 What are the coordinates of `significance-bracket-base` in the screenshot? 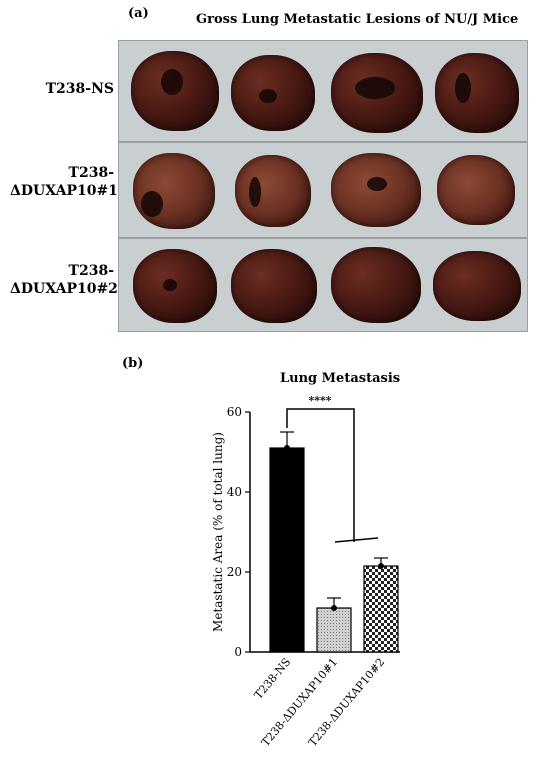 It's located at (356, 540).